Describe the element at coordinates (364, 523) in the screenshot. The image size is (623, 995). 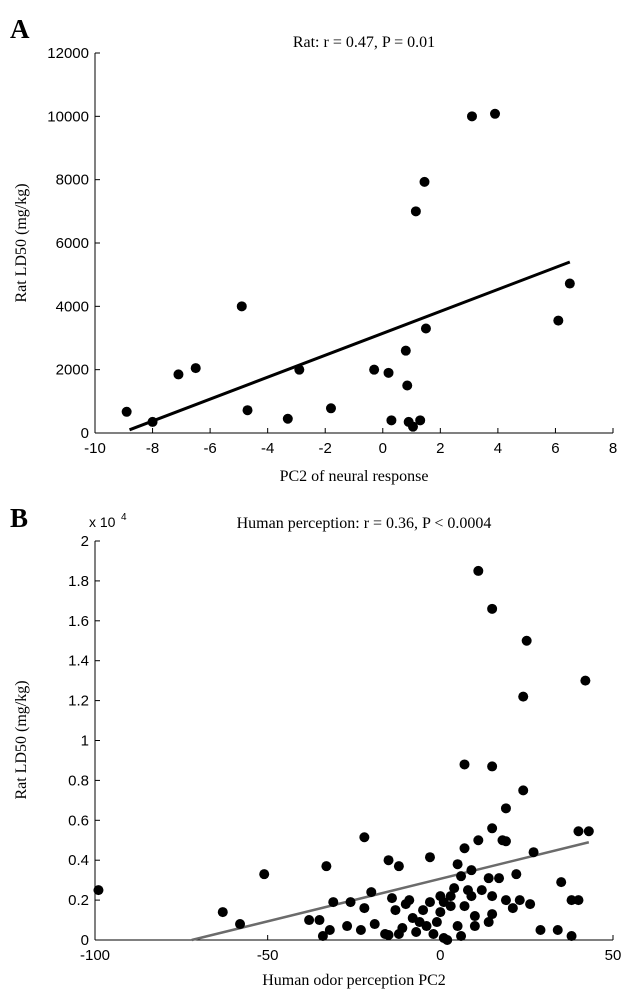
I see `plot-title: Human perception: r = 0.36, P < 0.0004` at that location.